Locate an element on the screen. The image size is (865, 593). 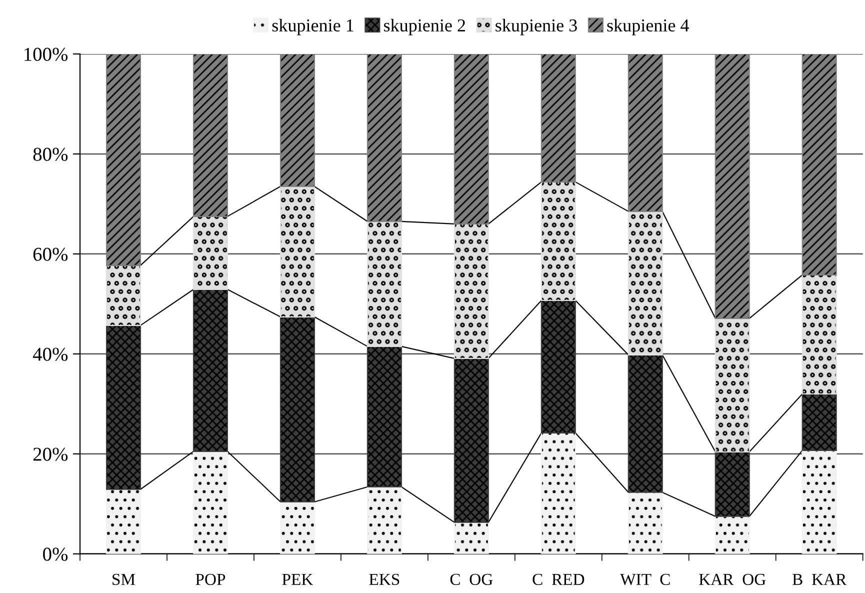
legend-label: skupienie 3 is located at coordinates (536, 27).